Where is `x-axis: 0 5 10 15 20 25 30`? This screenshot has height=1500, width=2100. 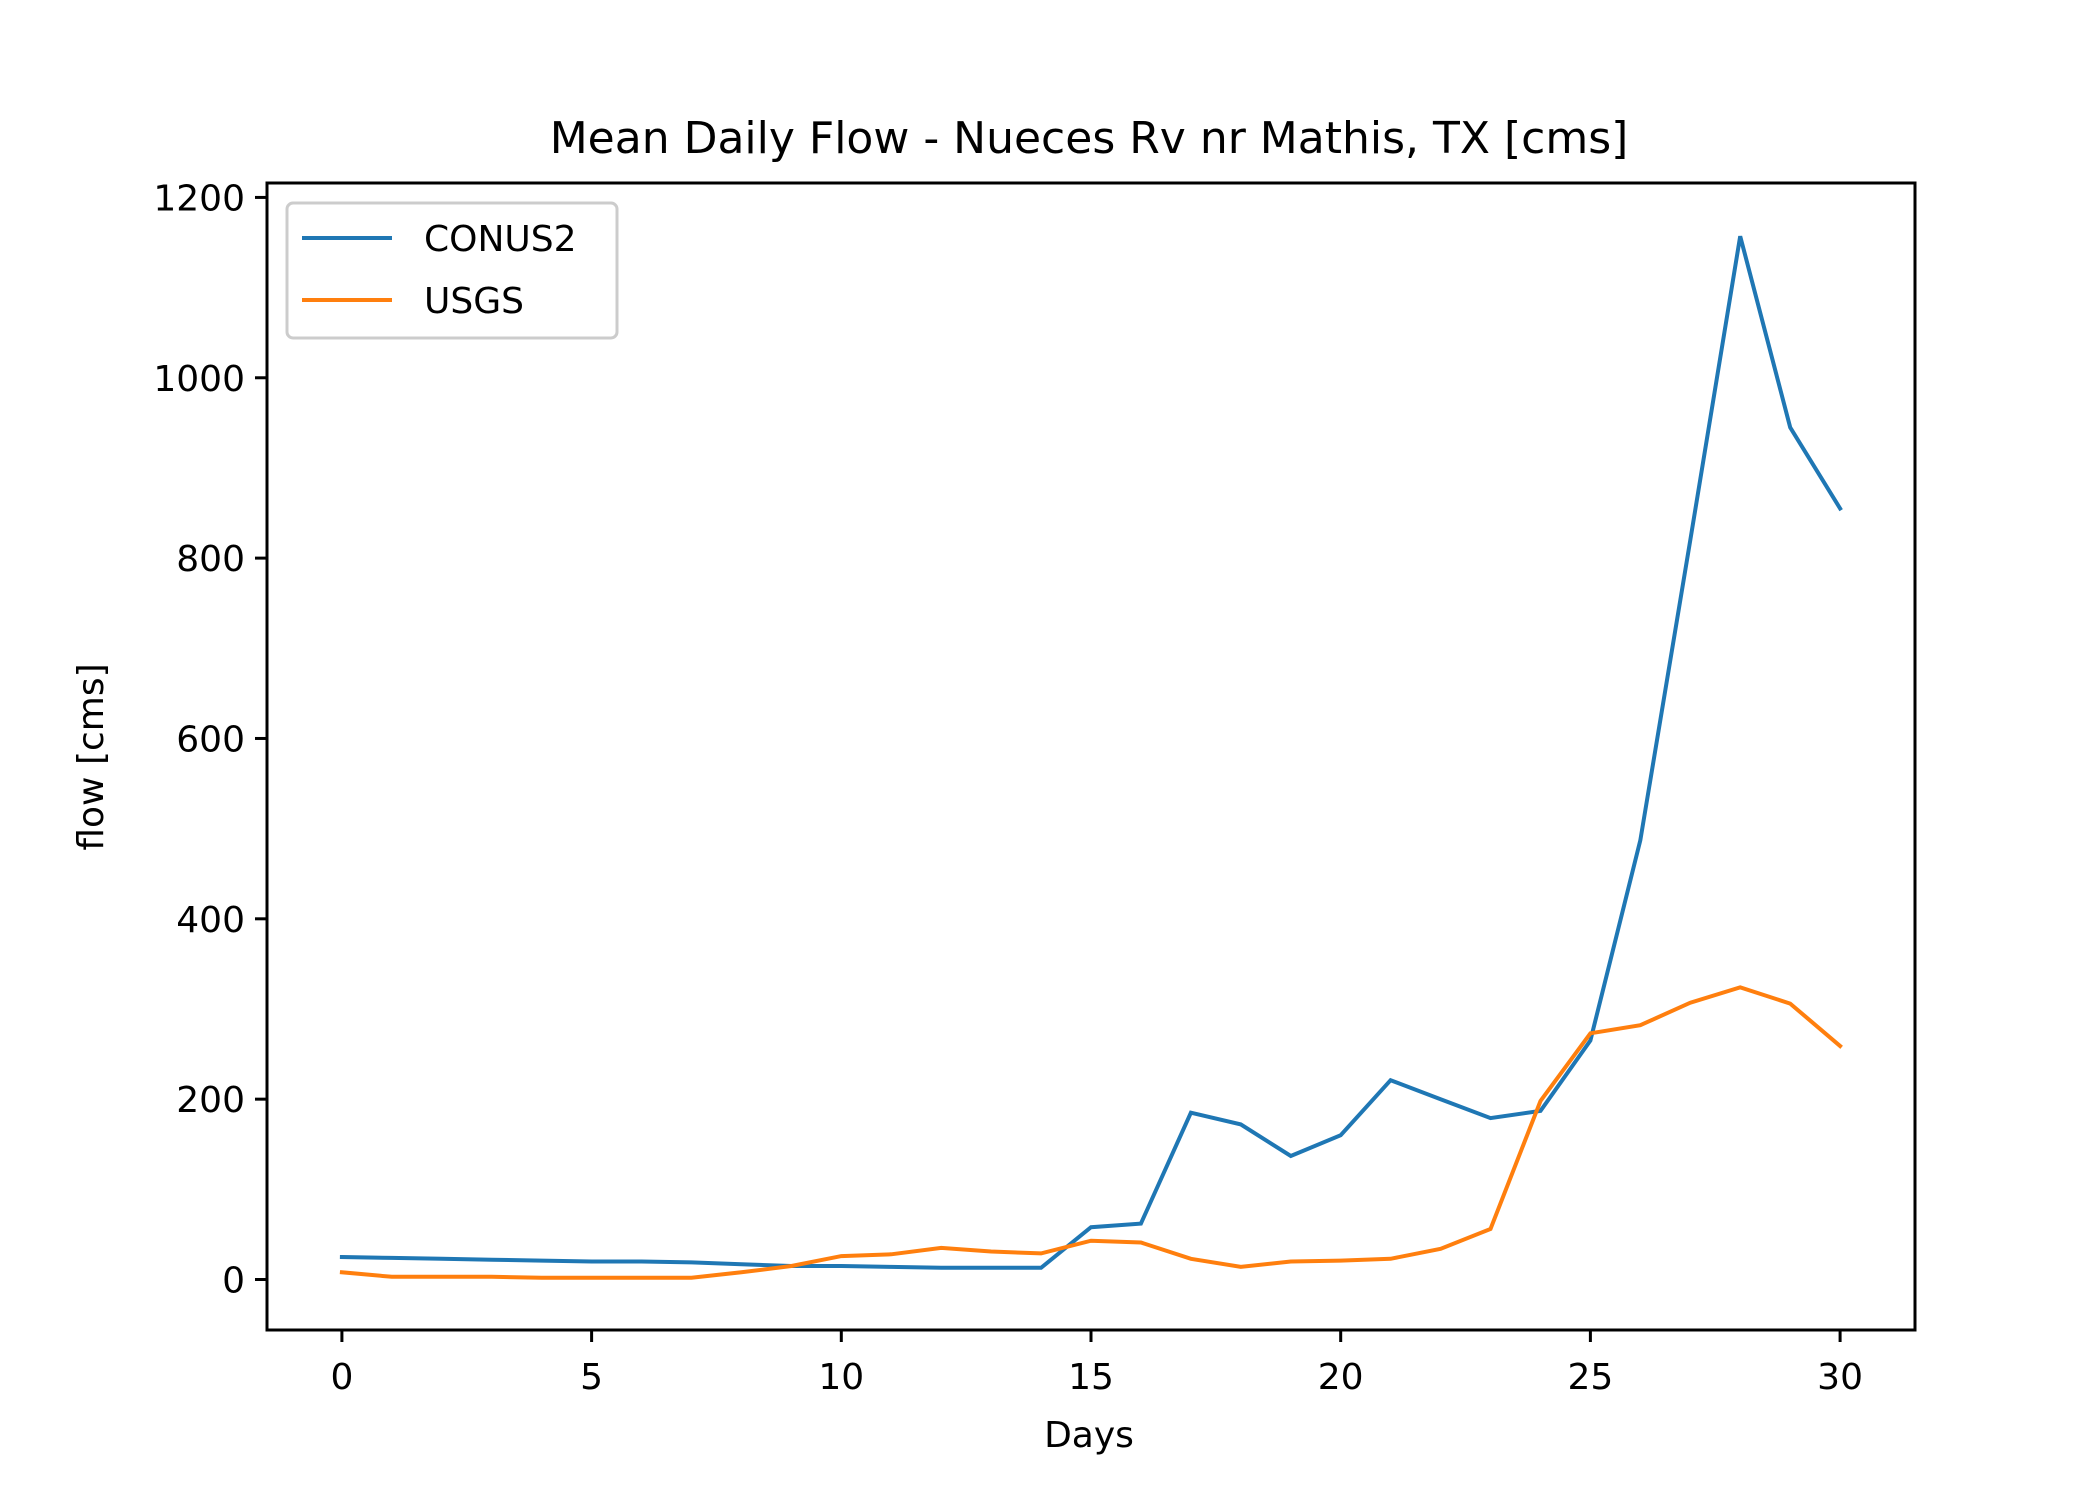 x-axis: 0 5 10 15 20 25 30 is located at coordinates (1096, 1364).